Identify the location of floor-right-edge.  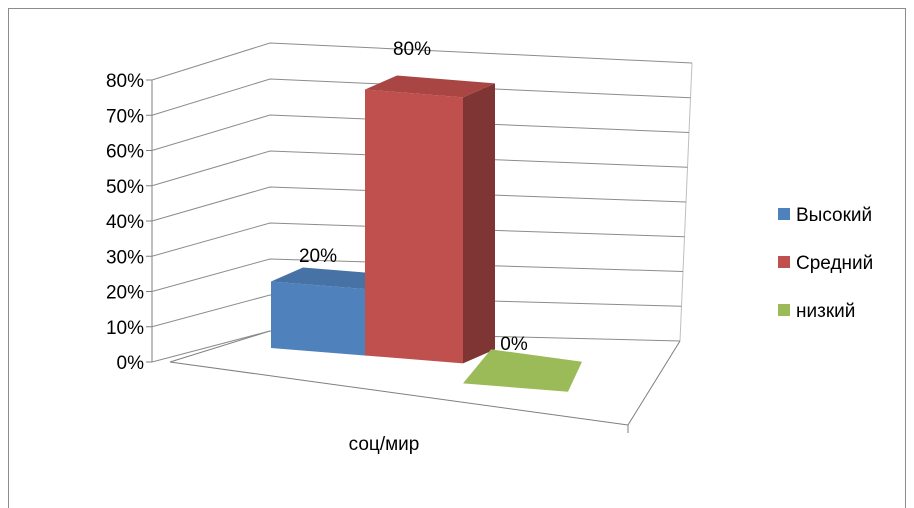
(654, 383).